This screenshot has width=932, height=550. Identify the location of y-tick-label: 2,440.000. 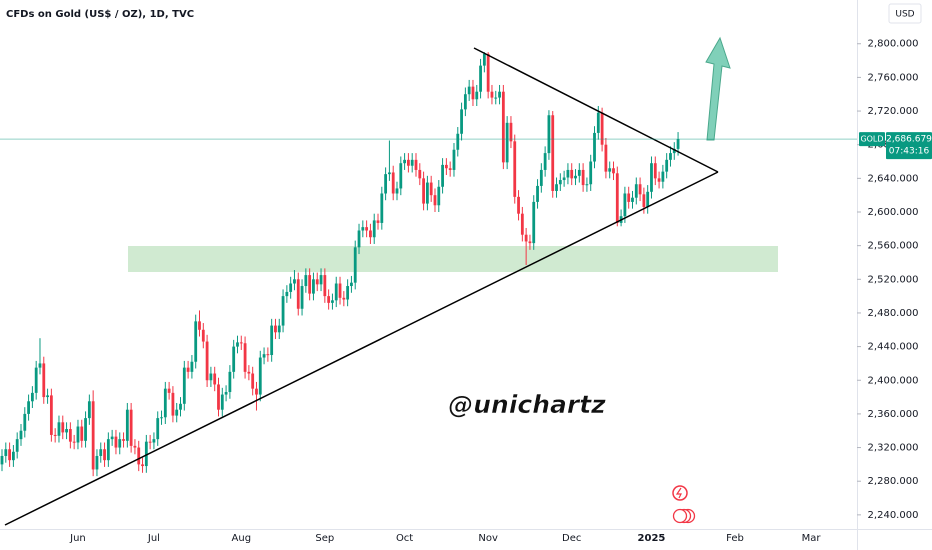
(893, 347).